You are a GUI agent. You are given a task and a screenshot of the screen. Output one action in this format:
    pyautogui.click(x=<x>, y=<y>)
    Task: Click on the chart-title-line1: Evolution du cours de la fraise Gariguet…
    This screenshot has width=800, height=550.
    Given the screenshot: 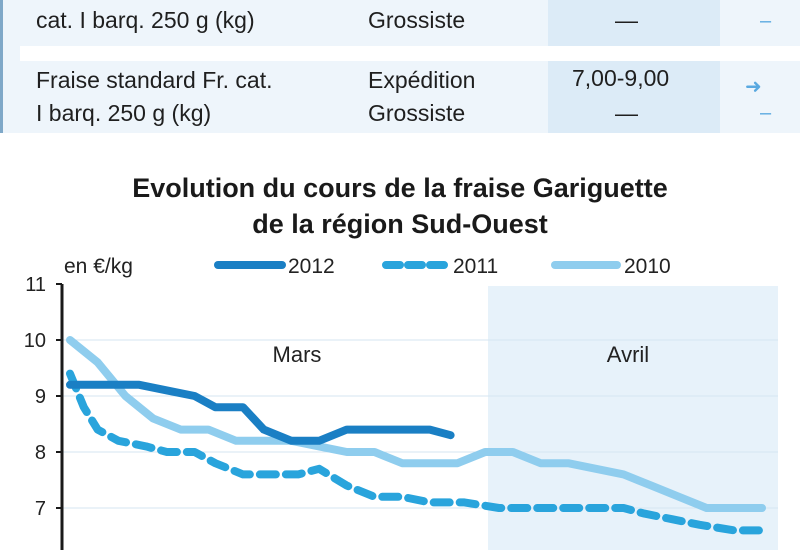 What is the action you would take?
    pyautogui.click(x=400, y=188)
    